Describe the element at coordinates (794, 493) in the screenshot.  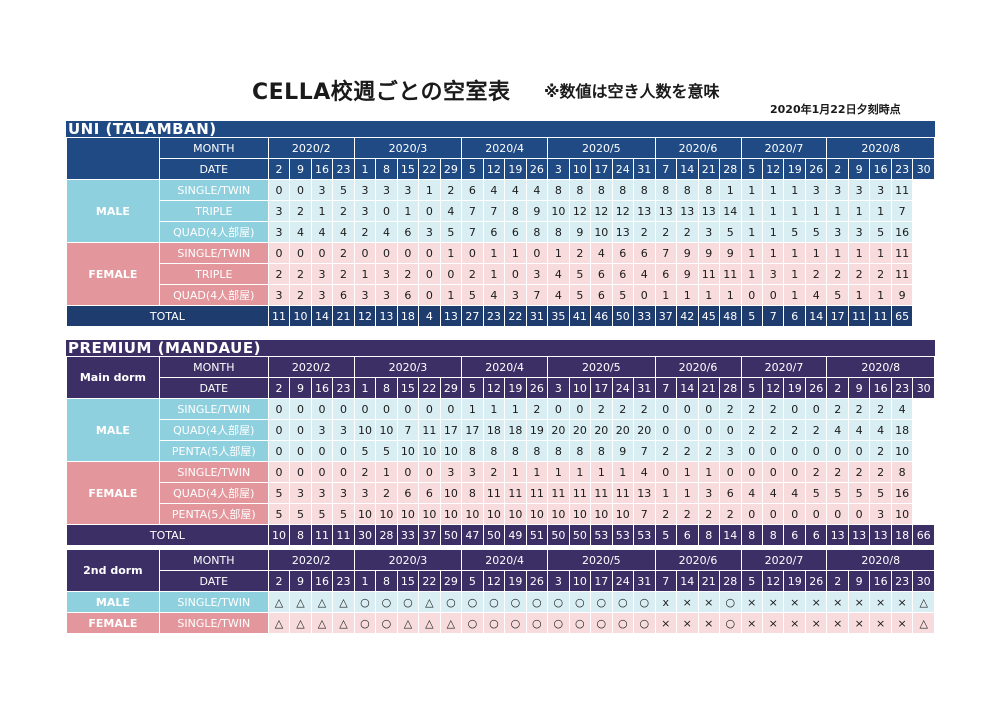
I see `premium-female-cell: 4` at that location.